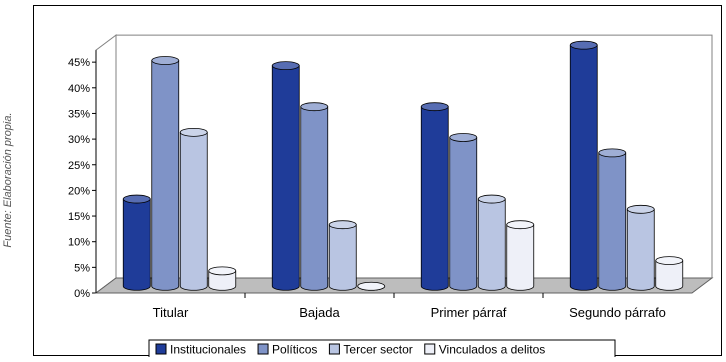  Describe the element at coordinates (492, 350) in the screenshot. I see `legend-label: Vinculados a delitos` at that location.